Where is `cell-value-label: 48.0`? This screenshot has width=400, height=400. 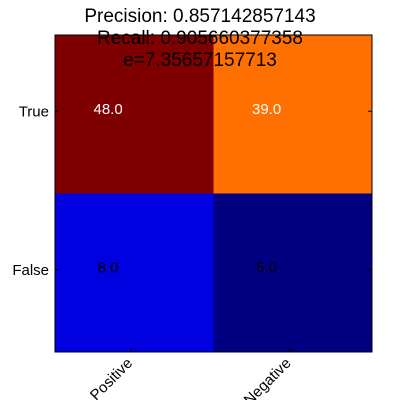
cell-value-label: 48.0 is located at coordinates (107, 109).